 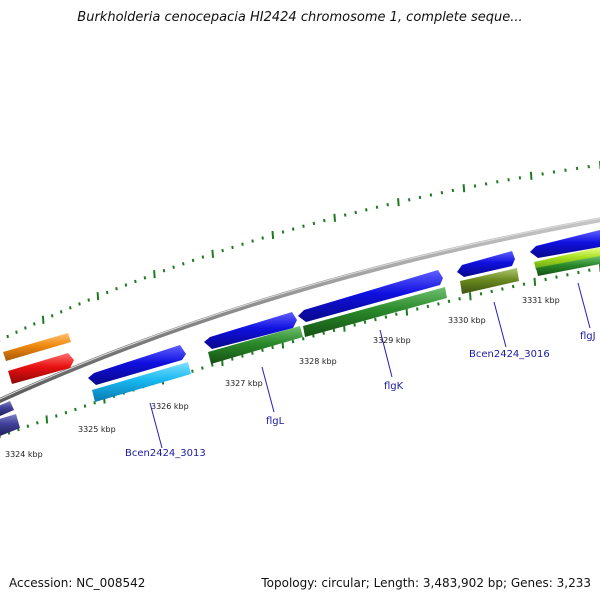 I want to click on gene-orange, so click(x=37, y=347).